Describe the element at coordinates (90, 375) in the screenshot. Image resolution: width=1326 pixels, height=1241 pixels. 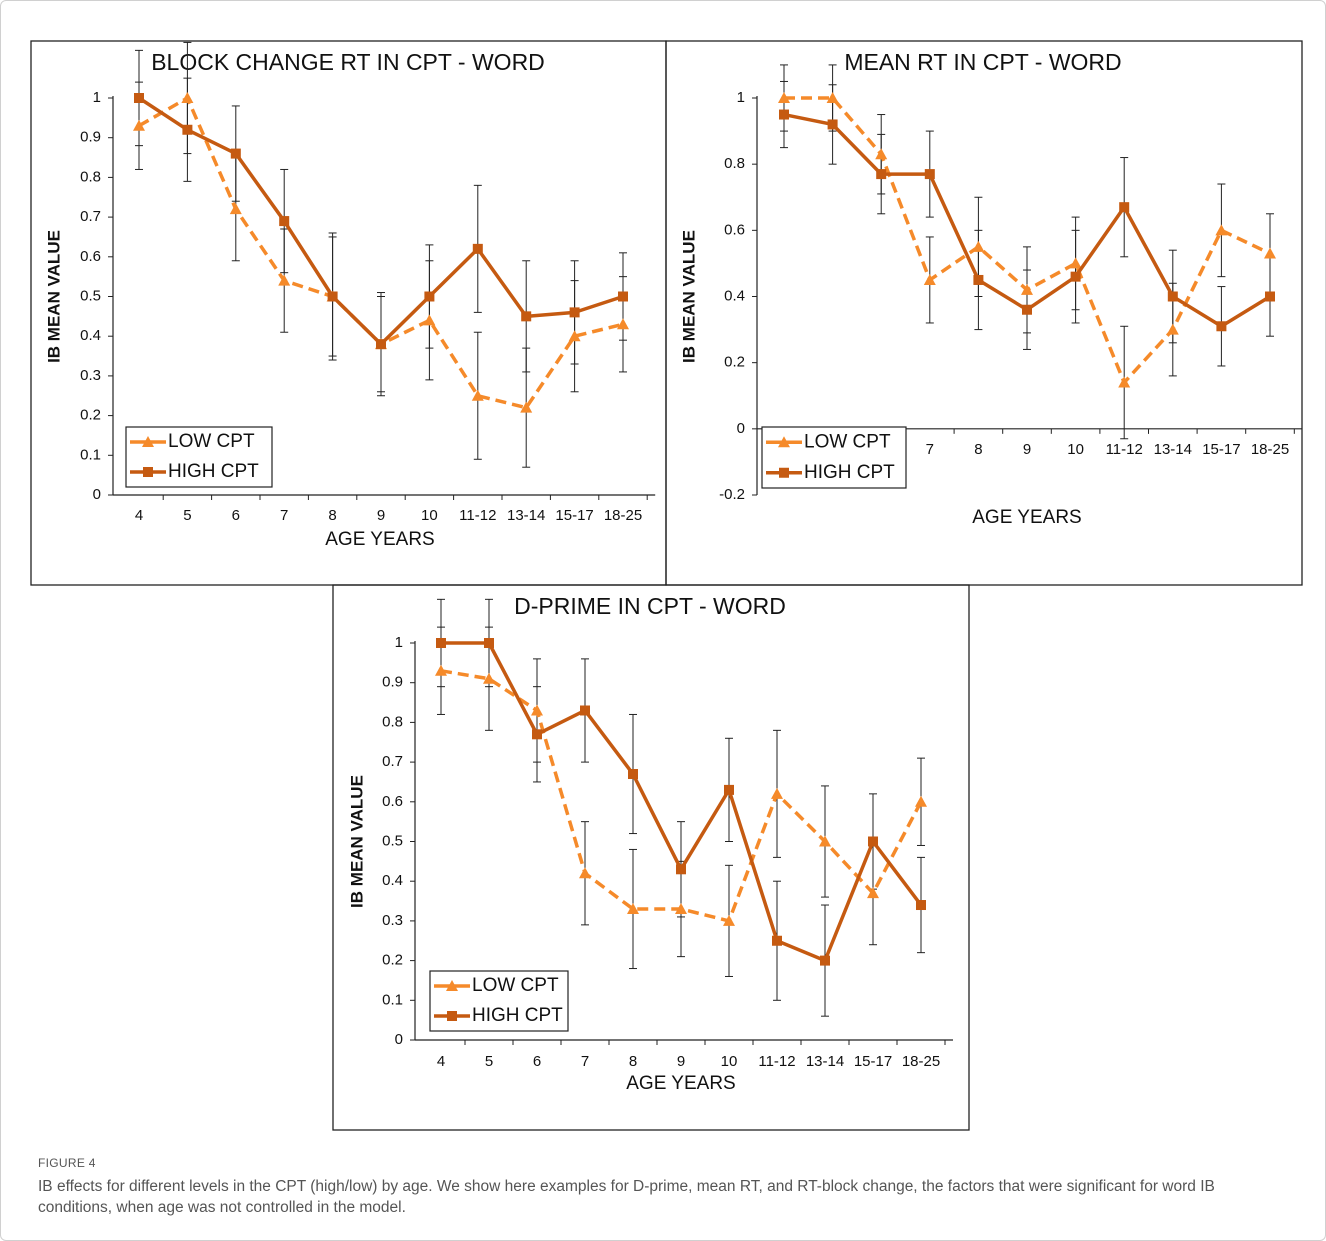
I see `y-tick-label: 0.3` at that location.